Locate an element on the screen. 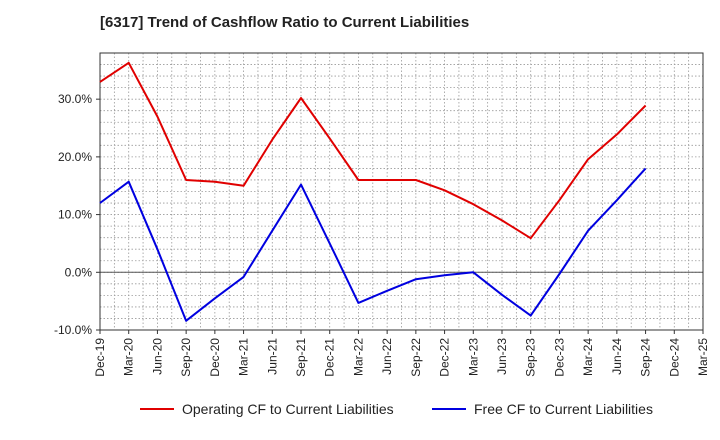 The image size is (720, 440). x-tick-label: Mar-21 is located at coordinates (244, 357).